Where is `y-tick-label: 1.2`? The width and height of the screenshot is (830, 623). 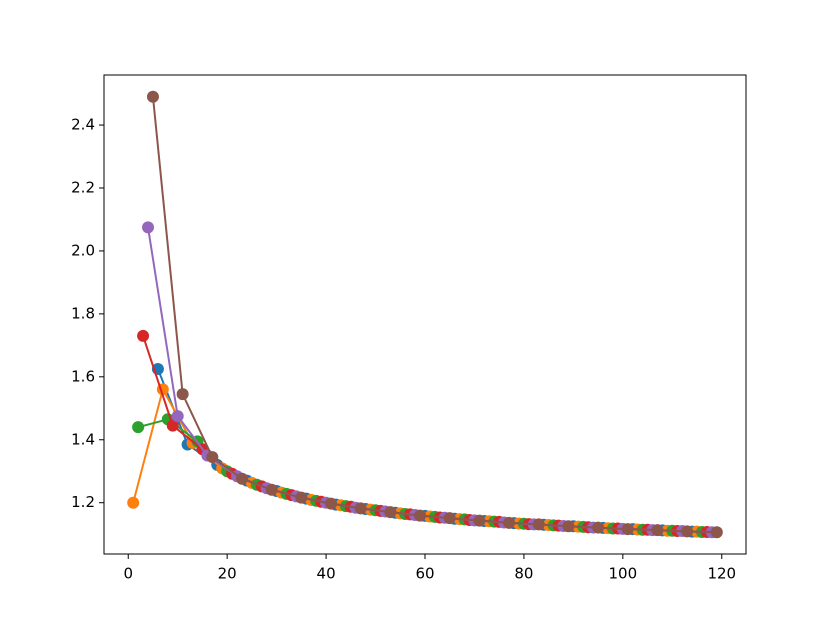 y-tick-label: 1.2 is located at coordinates (83, 502).